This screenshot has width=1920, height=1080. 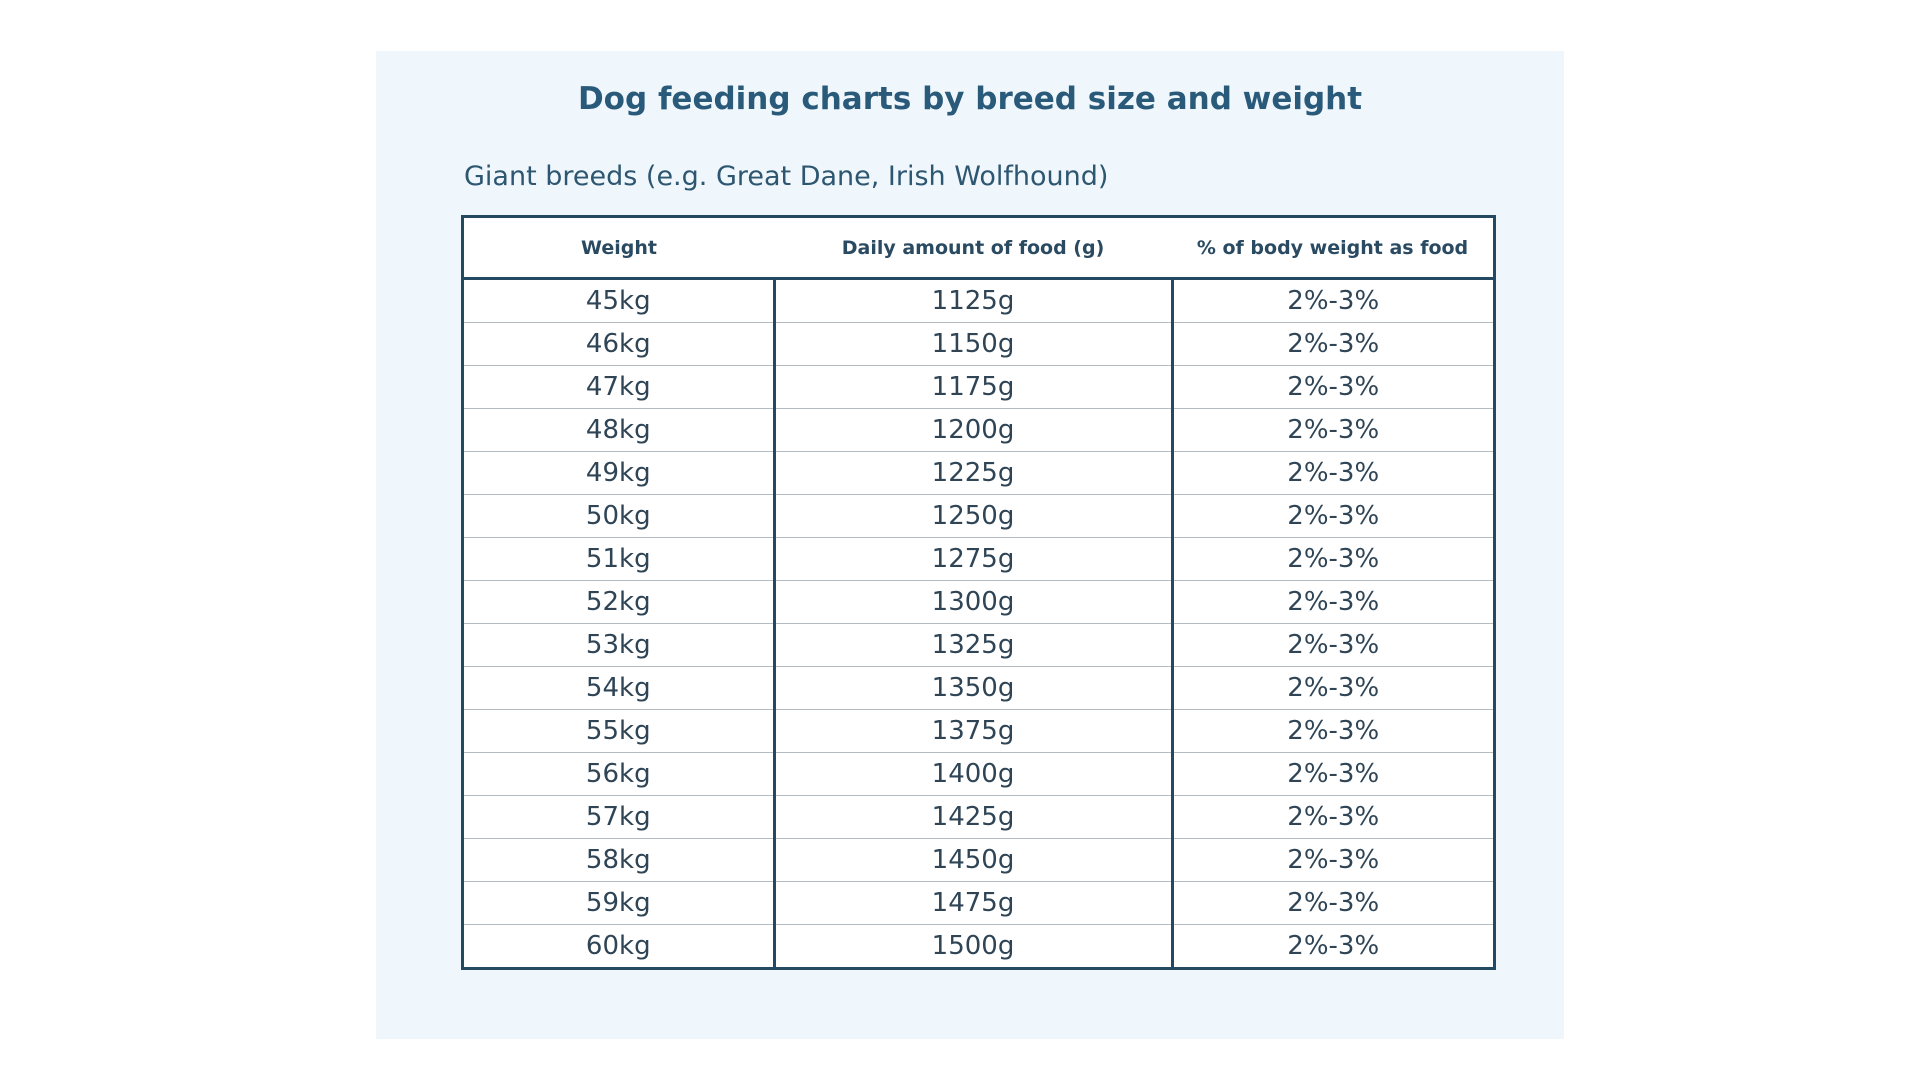 I want to click on table-cell: 1250g, so click(x=972, y=516).